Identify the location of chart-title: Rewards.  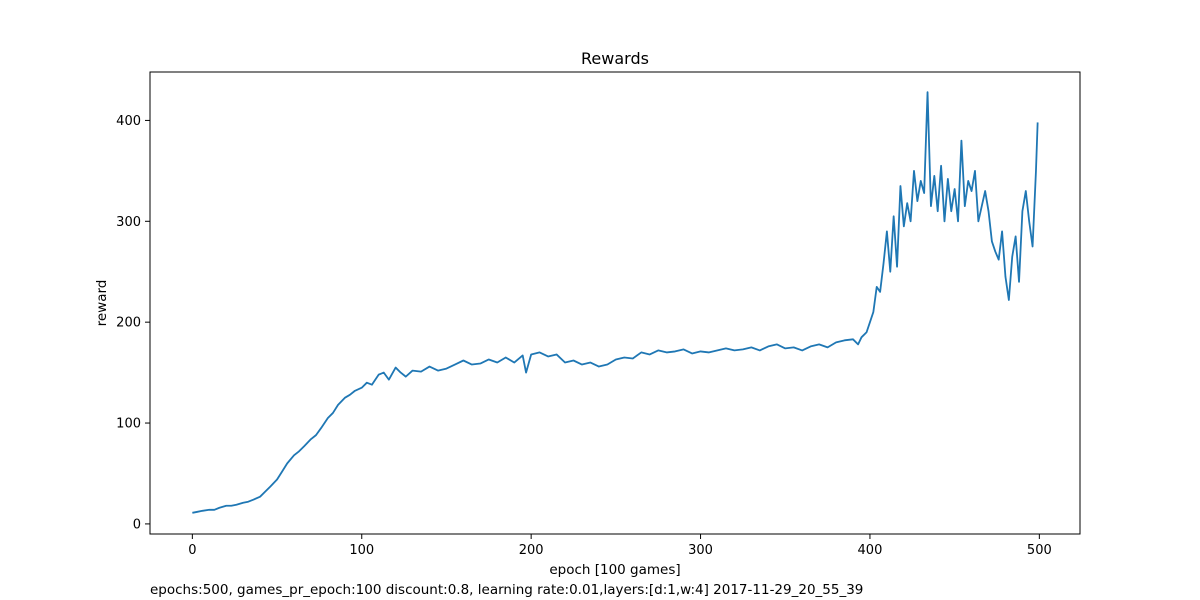
(615, 58).